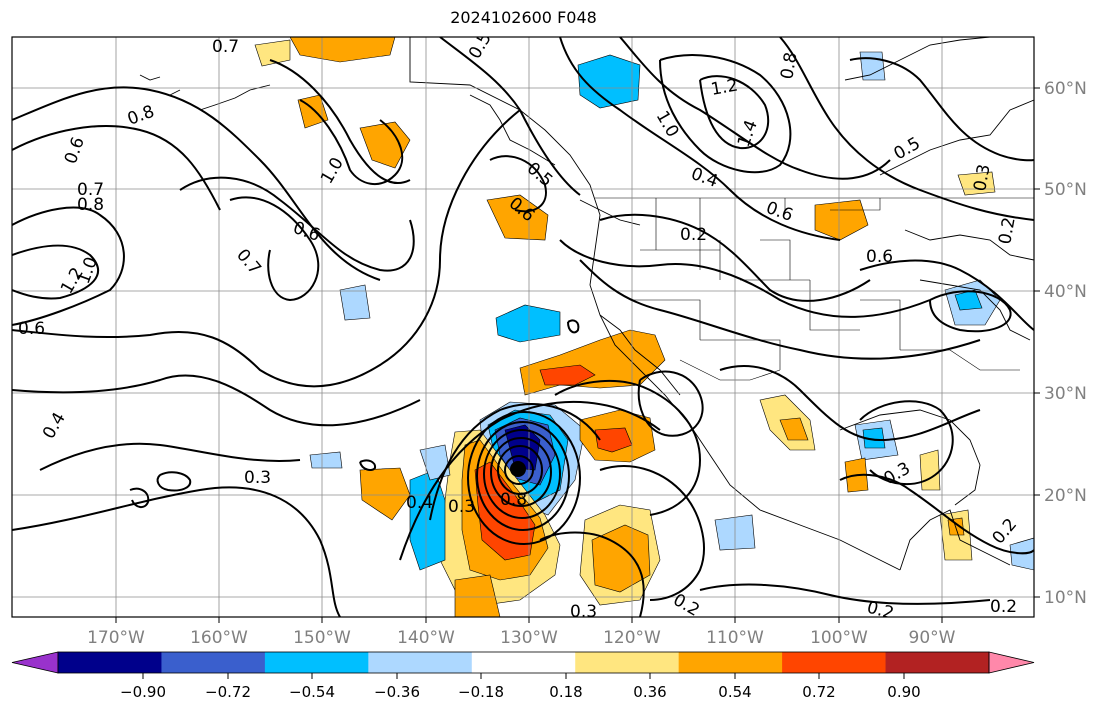 The width and height of the screenshot is (1105, 712). Describe the element at coordinates (481, 692) in the screenshot. I see `colorbar-tick-label: −0.18` at that location.